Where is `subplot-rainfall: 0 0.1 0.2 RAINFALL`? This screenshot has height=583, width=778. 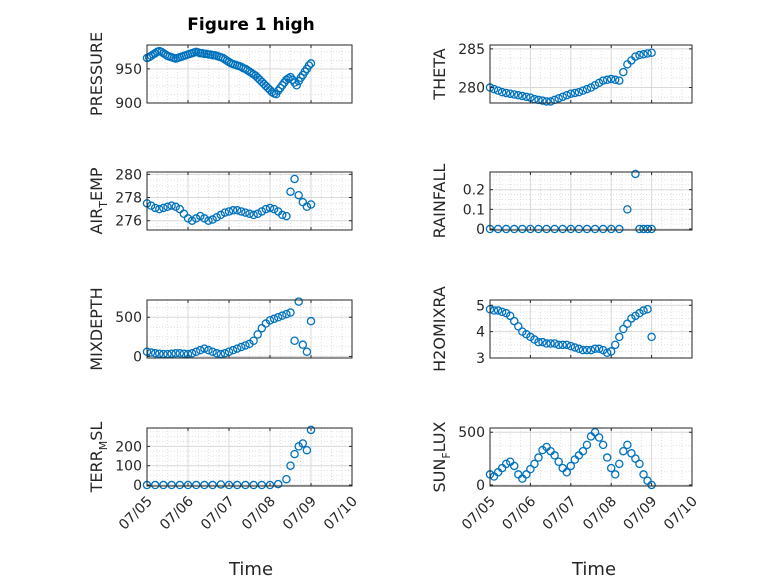 subplot-rainfall: 0 0.1 0.2 RAINFALL is located at coordinates (561, 201).